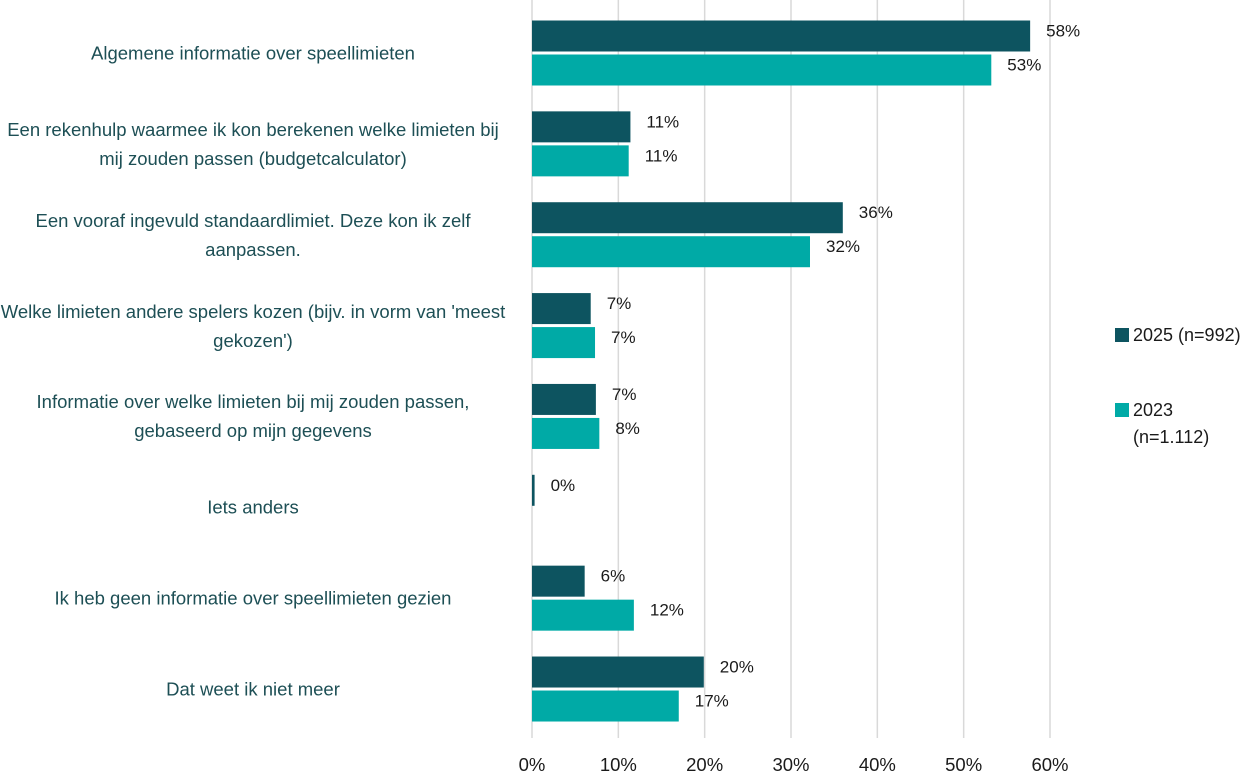 Image resolution: width=1246 pixels, height=778 pixels. Describe the element at coordinates (627, 428) in the screenshot. I see `value-label: 8%` at that location.